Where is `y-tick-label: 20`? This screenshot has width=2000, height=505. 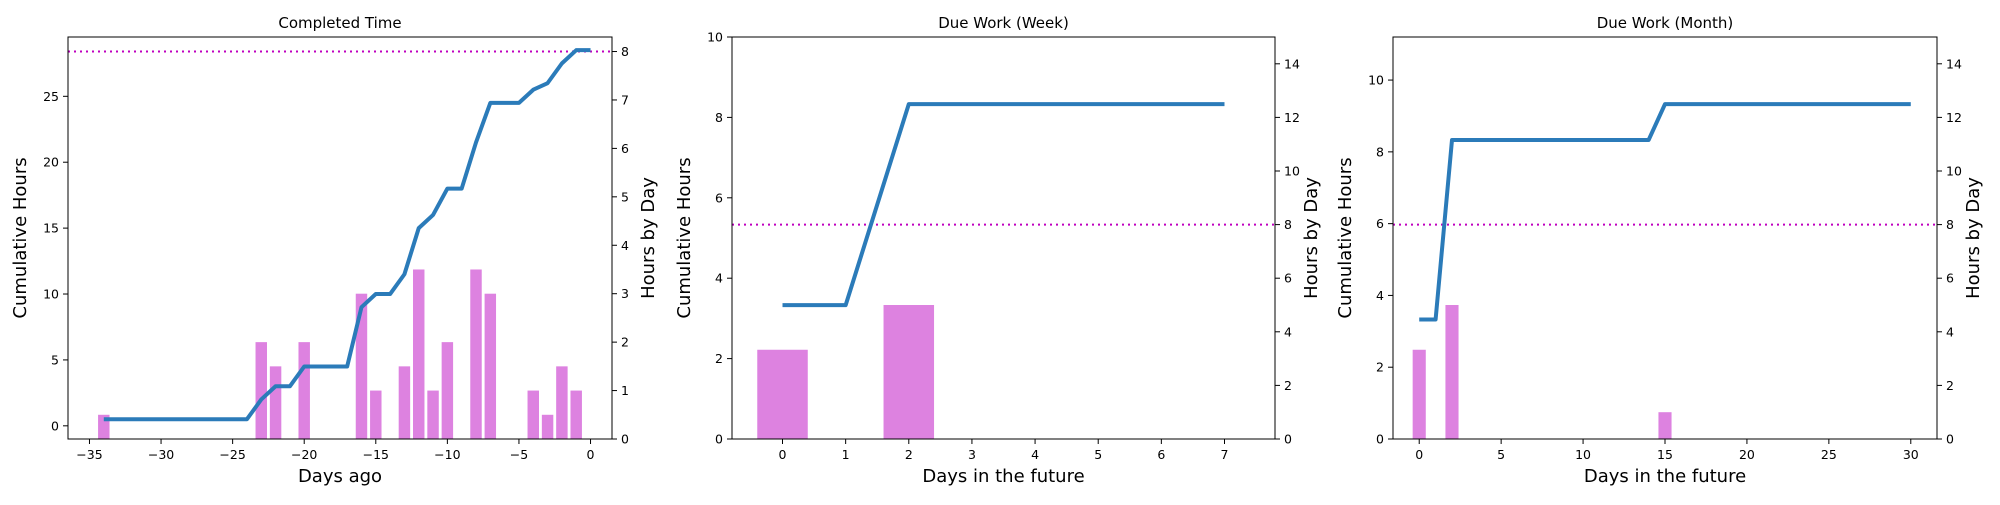
y-tick-label: 20 is located at coordinates (51, 162).